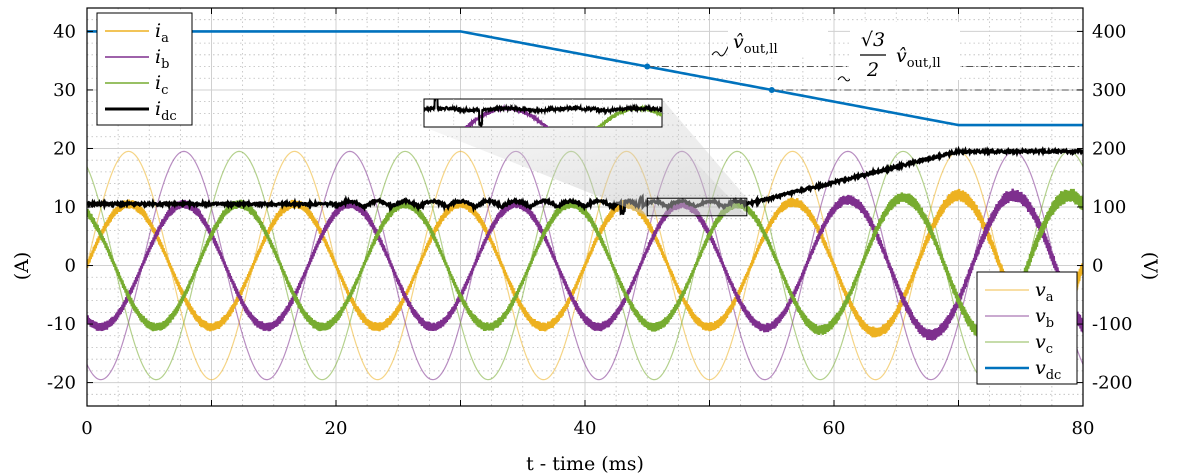 The height and width of the screenshot is (476, 1178). Describe the element at coordinates (1112, 324) in the screenshot. I see `y-right-tick-label: -100` at that location.